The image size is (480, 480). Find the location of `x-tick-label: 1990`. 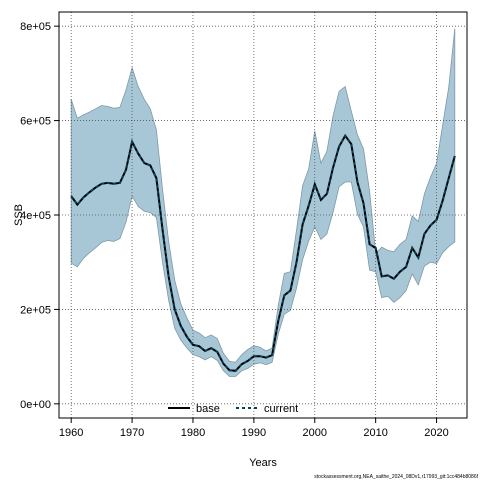

x-tick-label: 1990 is located at coordinates (254, 433).